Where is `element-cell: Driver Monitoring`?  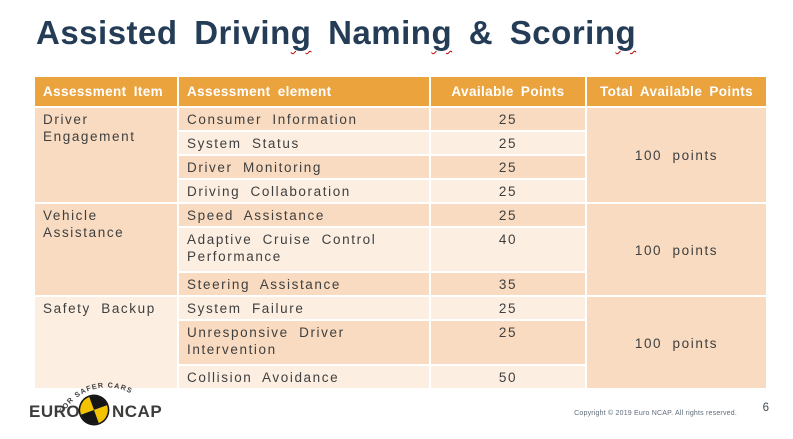 element-cell: Driver Monitoring is located at coordinates (304, 167).